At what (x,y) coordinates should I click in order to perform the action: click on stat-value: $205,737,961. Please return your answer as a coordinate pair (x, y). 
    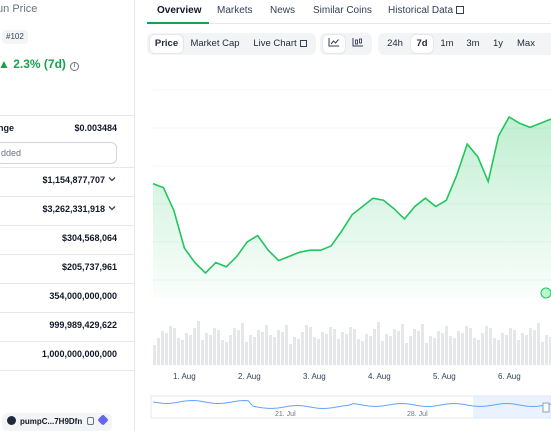
    Looking at the image, I should click on (89, 267).